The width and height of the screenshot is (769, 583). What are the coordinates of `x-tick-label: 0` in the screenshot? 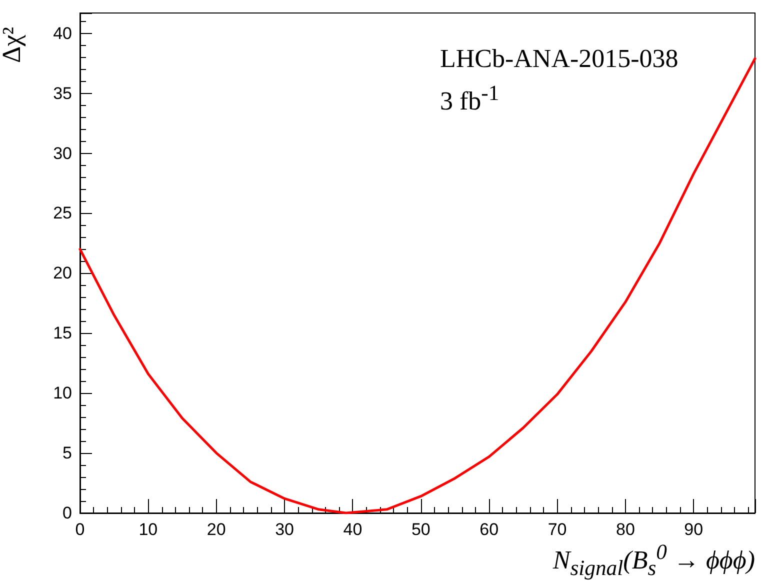 It's located at (80, 529).